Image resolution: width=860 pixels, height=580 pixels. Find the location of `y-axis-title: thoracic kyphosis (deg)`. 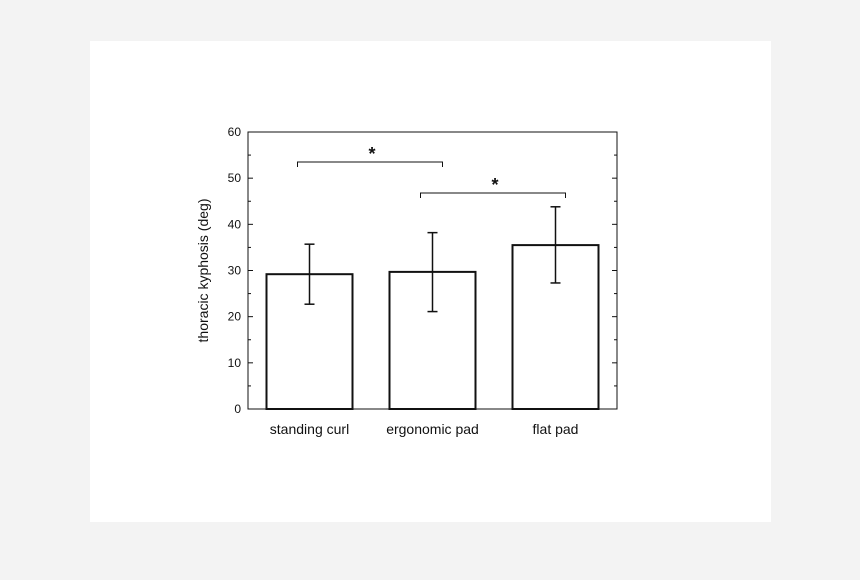

y-axis-title: thoracic kyphosis (deg) is located at coordinates (203, 271).